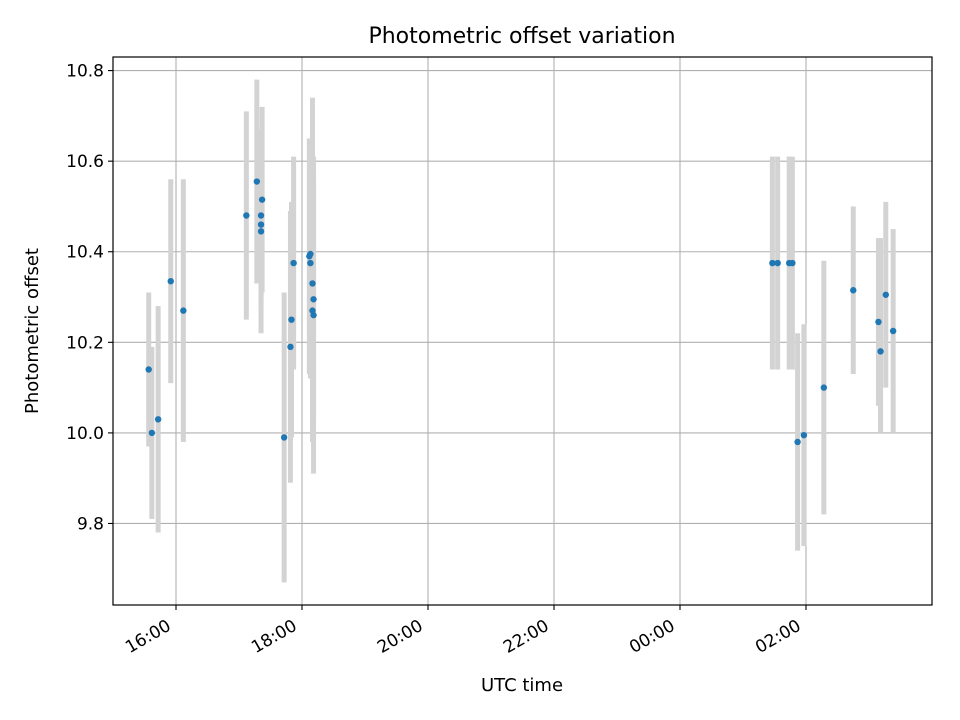 The height and width of the screenshot is (720, 960). I want to click on y-axis-ticks: 9.8 10.0 10.2 10.4 10.6 10.8, so click(89, 298).